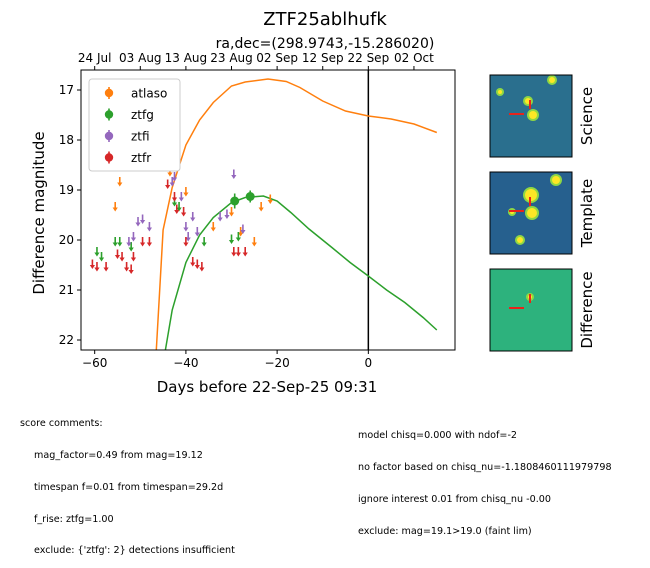 Image resolution: width=650 pixels, height=568 pixels. Describe the element at coordinates (66, 290) in the screenshot. I see `y-tick-label: 21` at that location.